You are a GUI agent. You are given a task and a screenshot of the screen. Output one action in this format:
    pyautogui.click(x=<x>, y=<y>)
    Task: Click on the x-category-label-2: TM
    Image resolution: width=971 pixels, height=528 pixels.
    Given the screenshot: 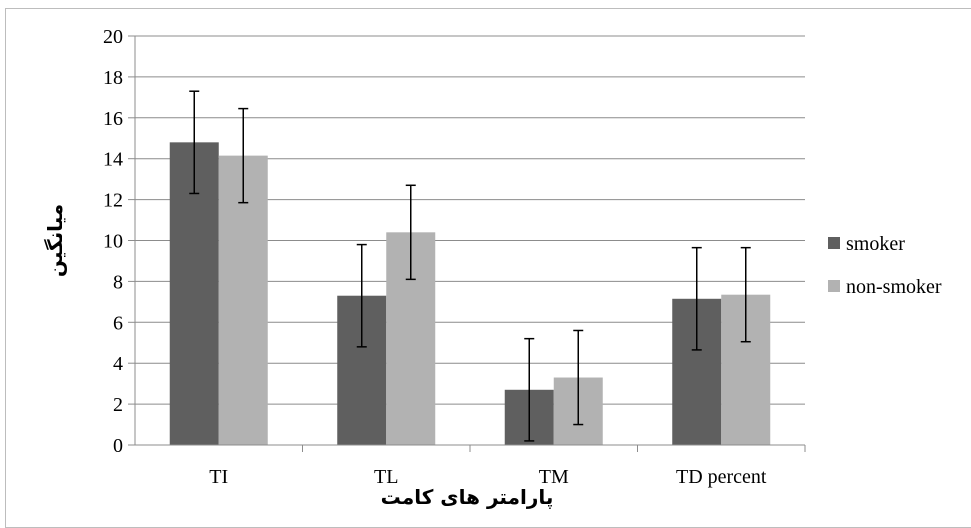 What is the action you would take?
    pyautogui.click(x=554, y=477)
    